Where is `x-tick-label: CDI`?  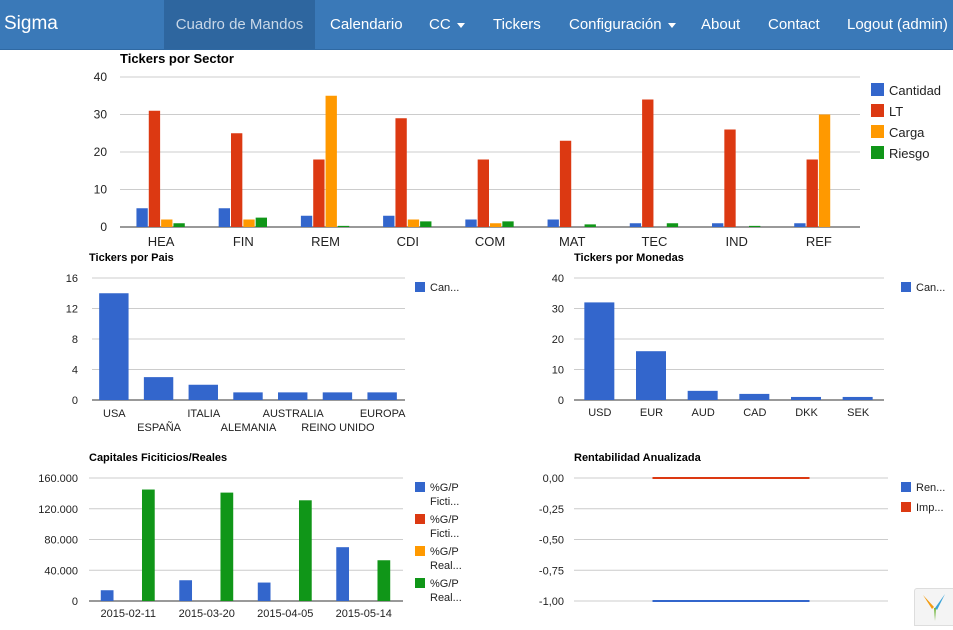 x-tick-label: CDI is located at coordinates (408, 241).